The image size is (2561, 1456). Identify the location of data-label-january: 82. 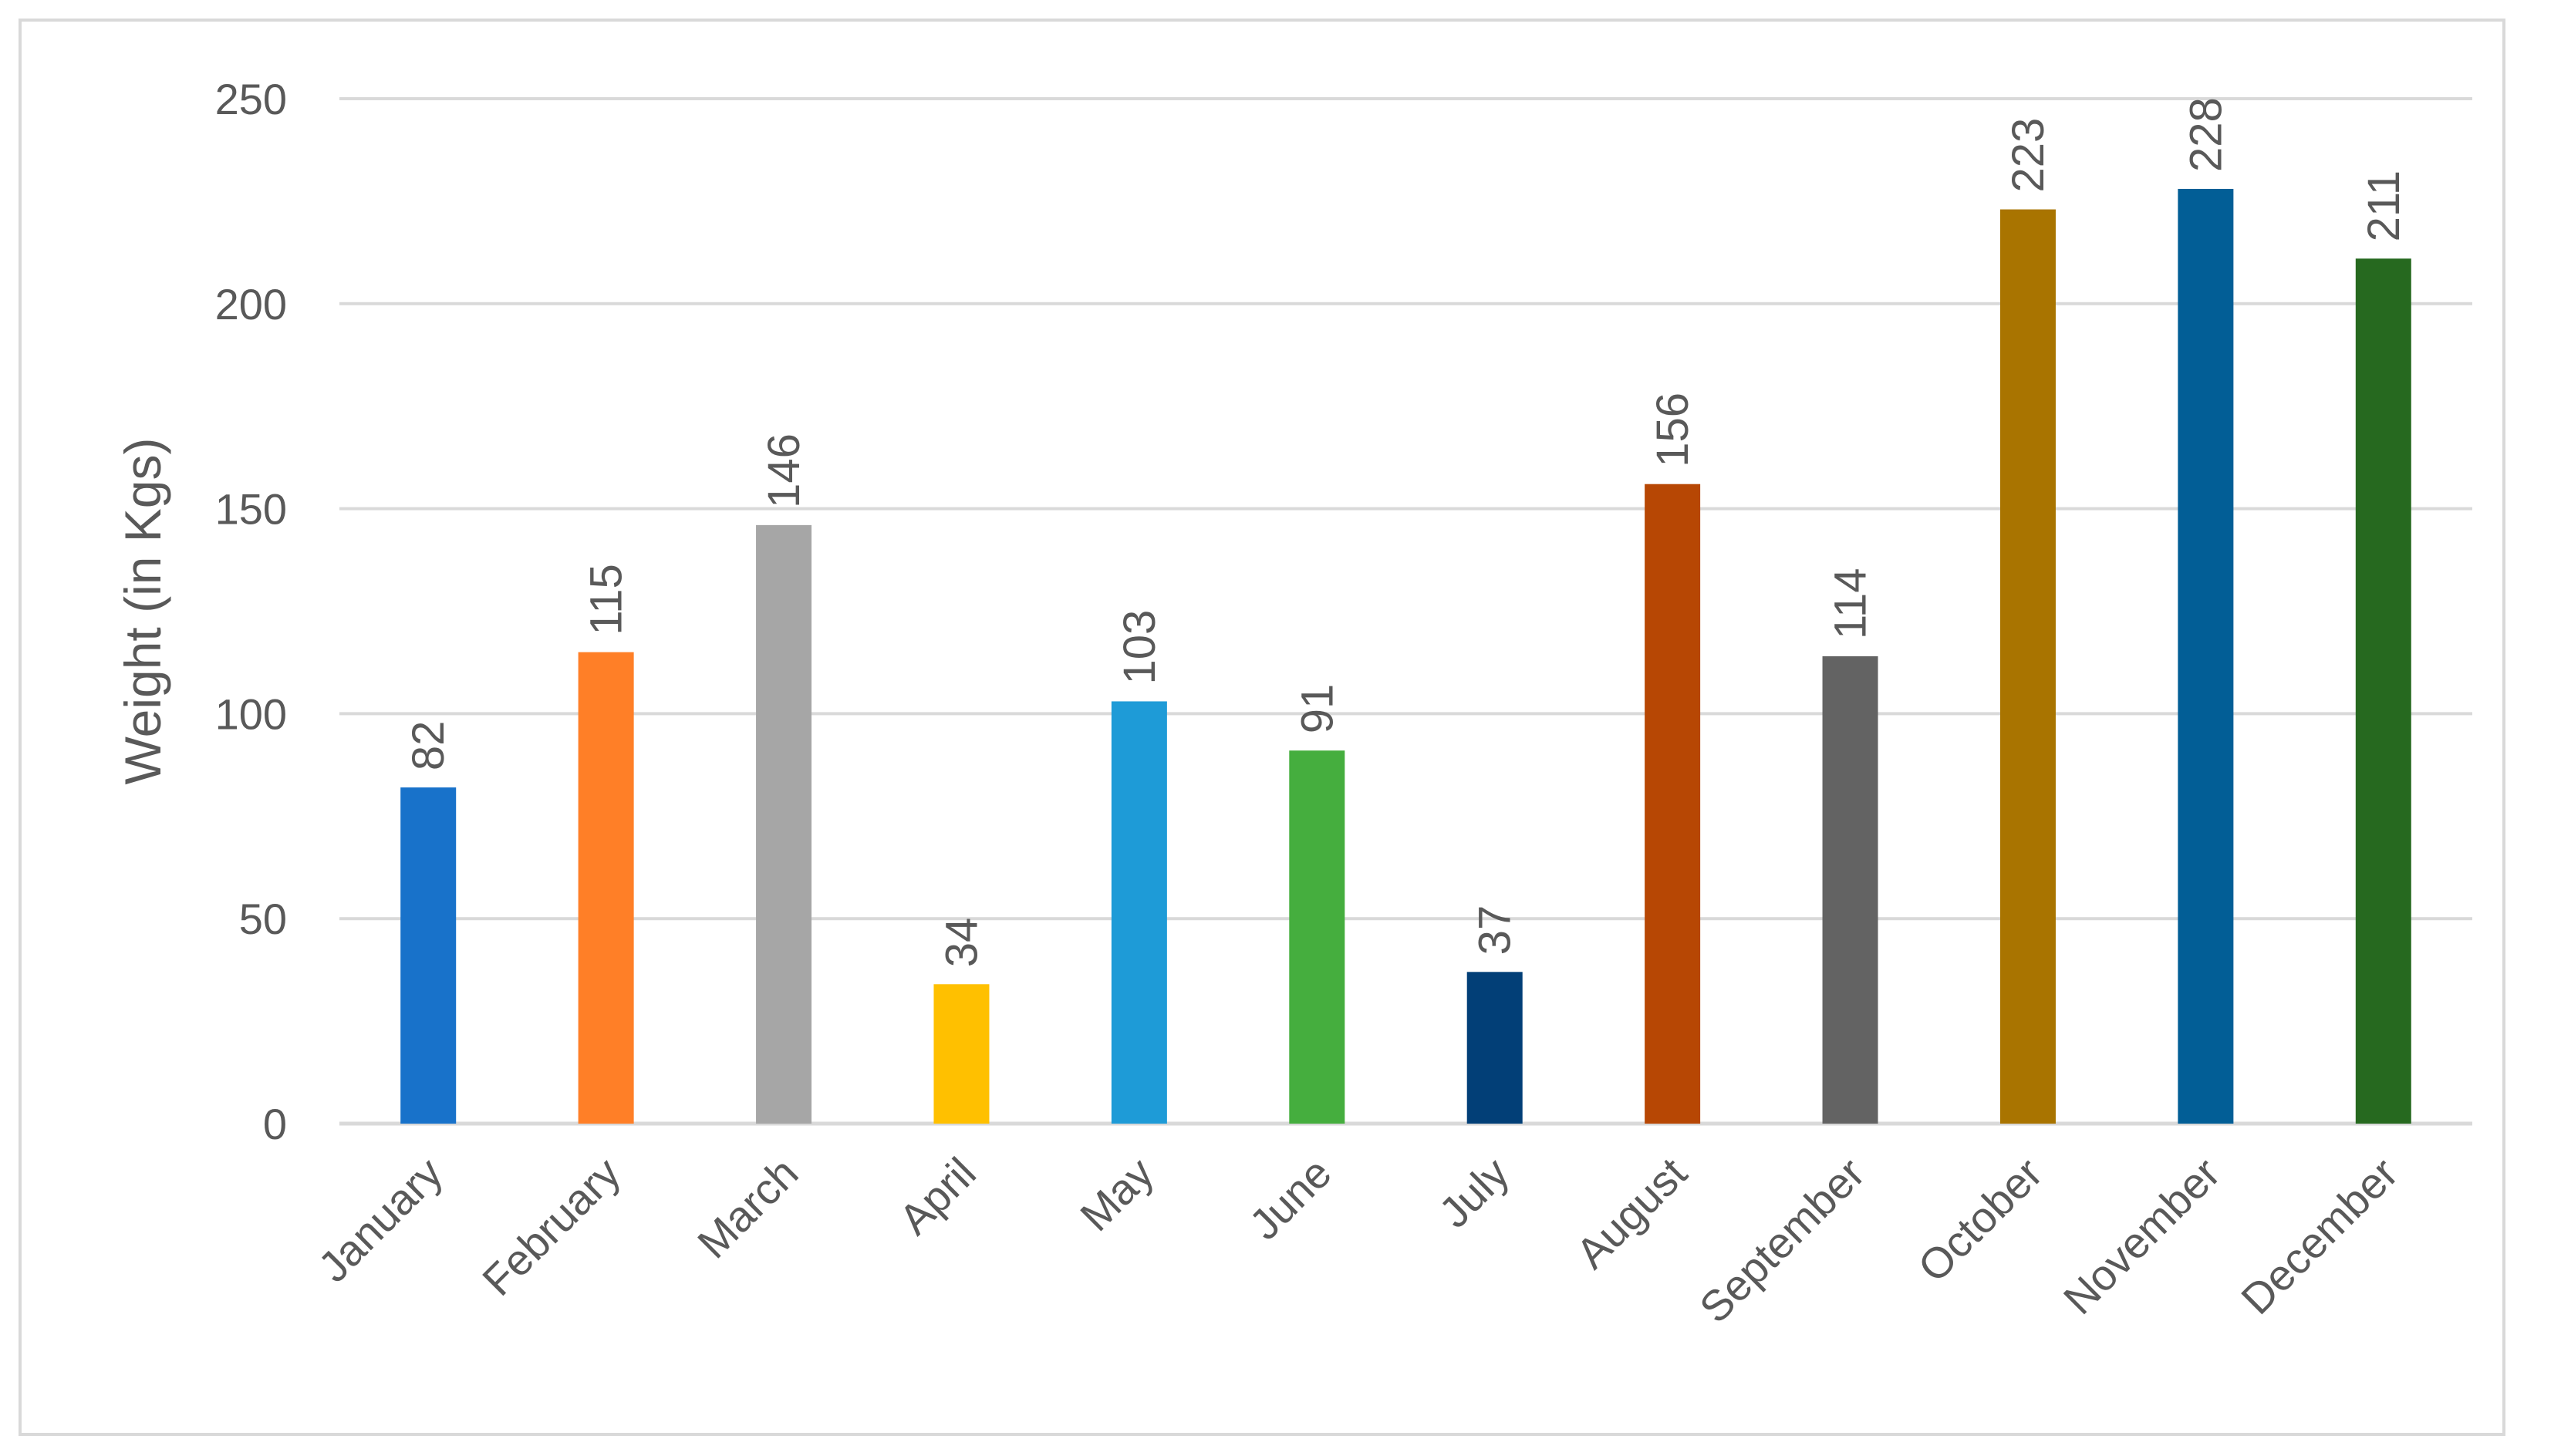
(428, 746).